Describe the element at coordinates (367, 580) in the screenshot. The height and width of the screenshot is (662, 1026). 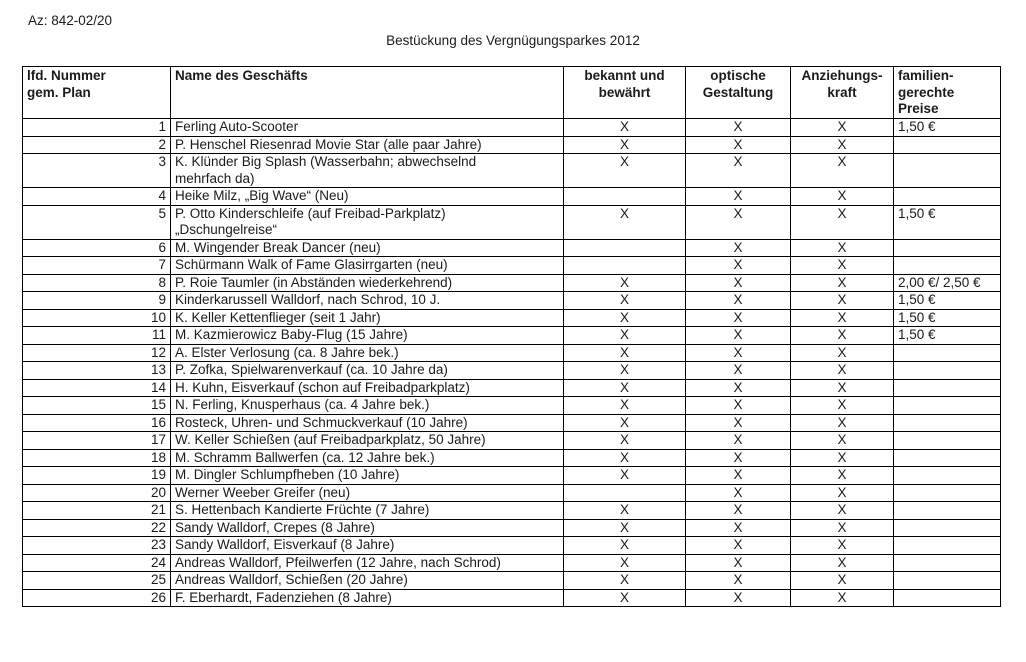
I see `cell-name: Andreas Walldorf, Schießen (20 Jahre)` at that location.